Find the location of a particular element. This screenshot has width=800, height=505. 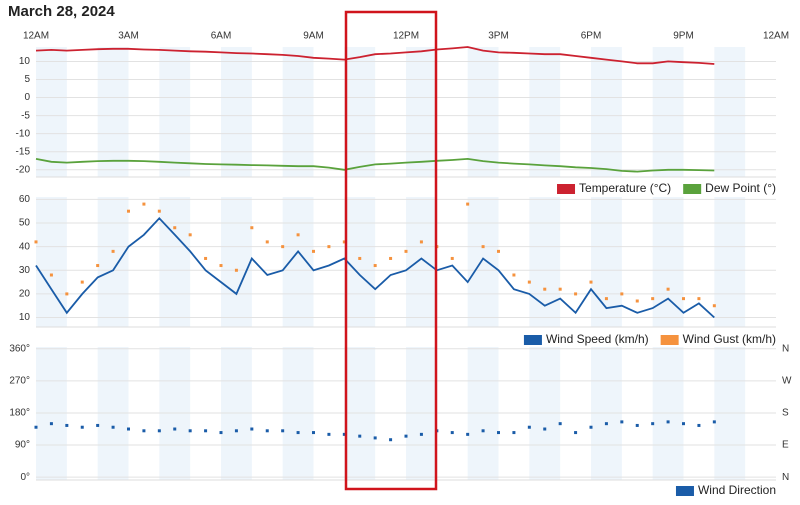

legend-label: Wind Gust (km/h) is located at coordinates (729, 339).